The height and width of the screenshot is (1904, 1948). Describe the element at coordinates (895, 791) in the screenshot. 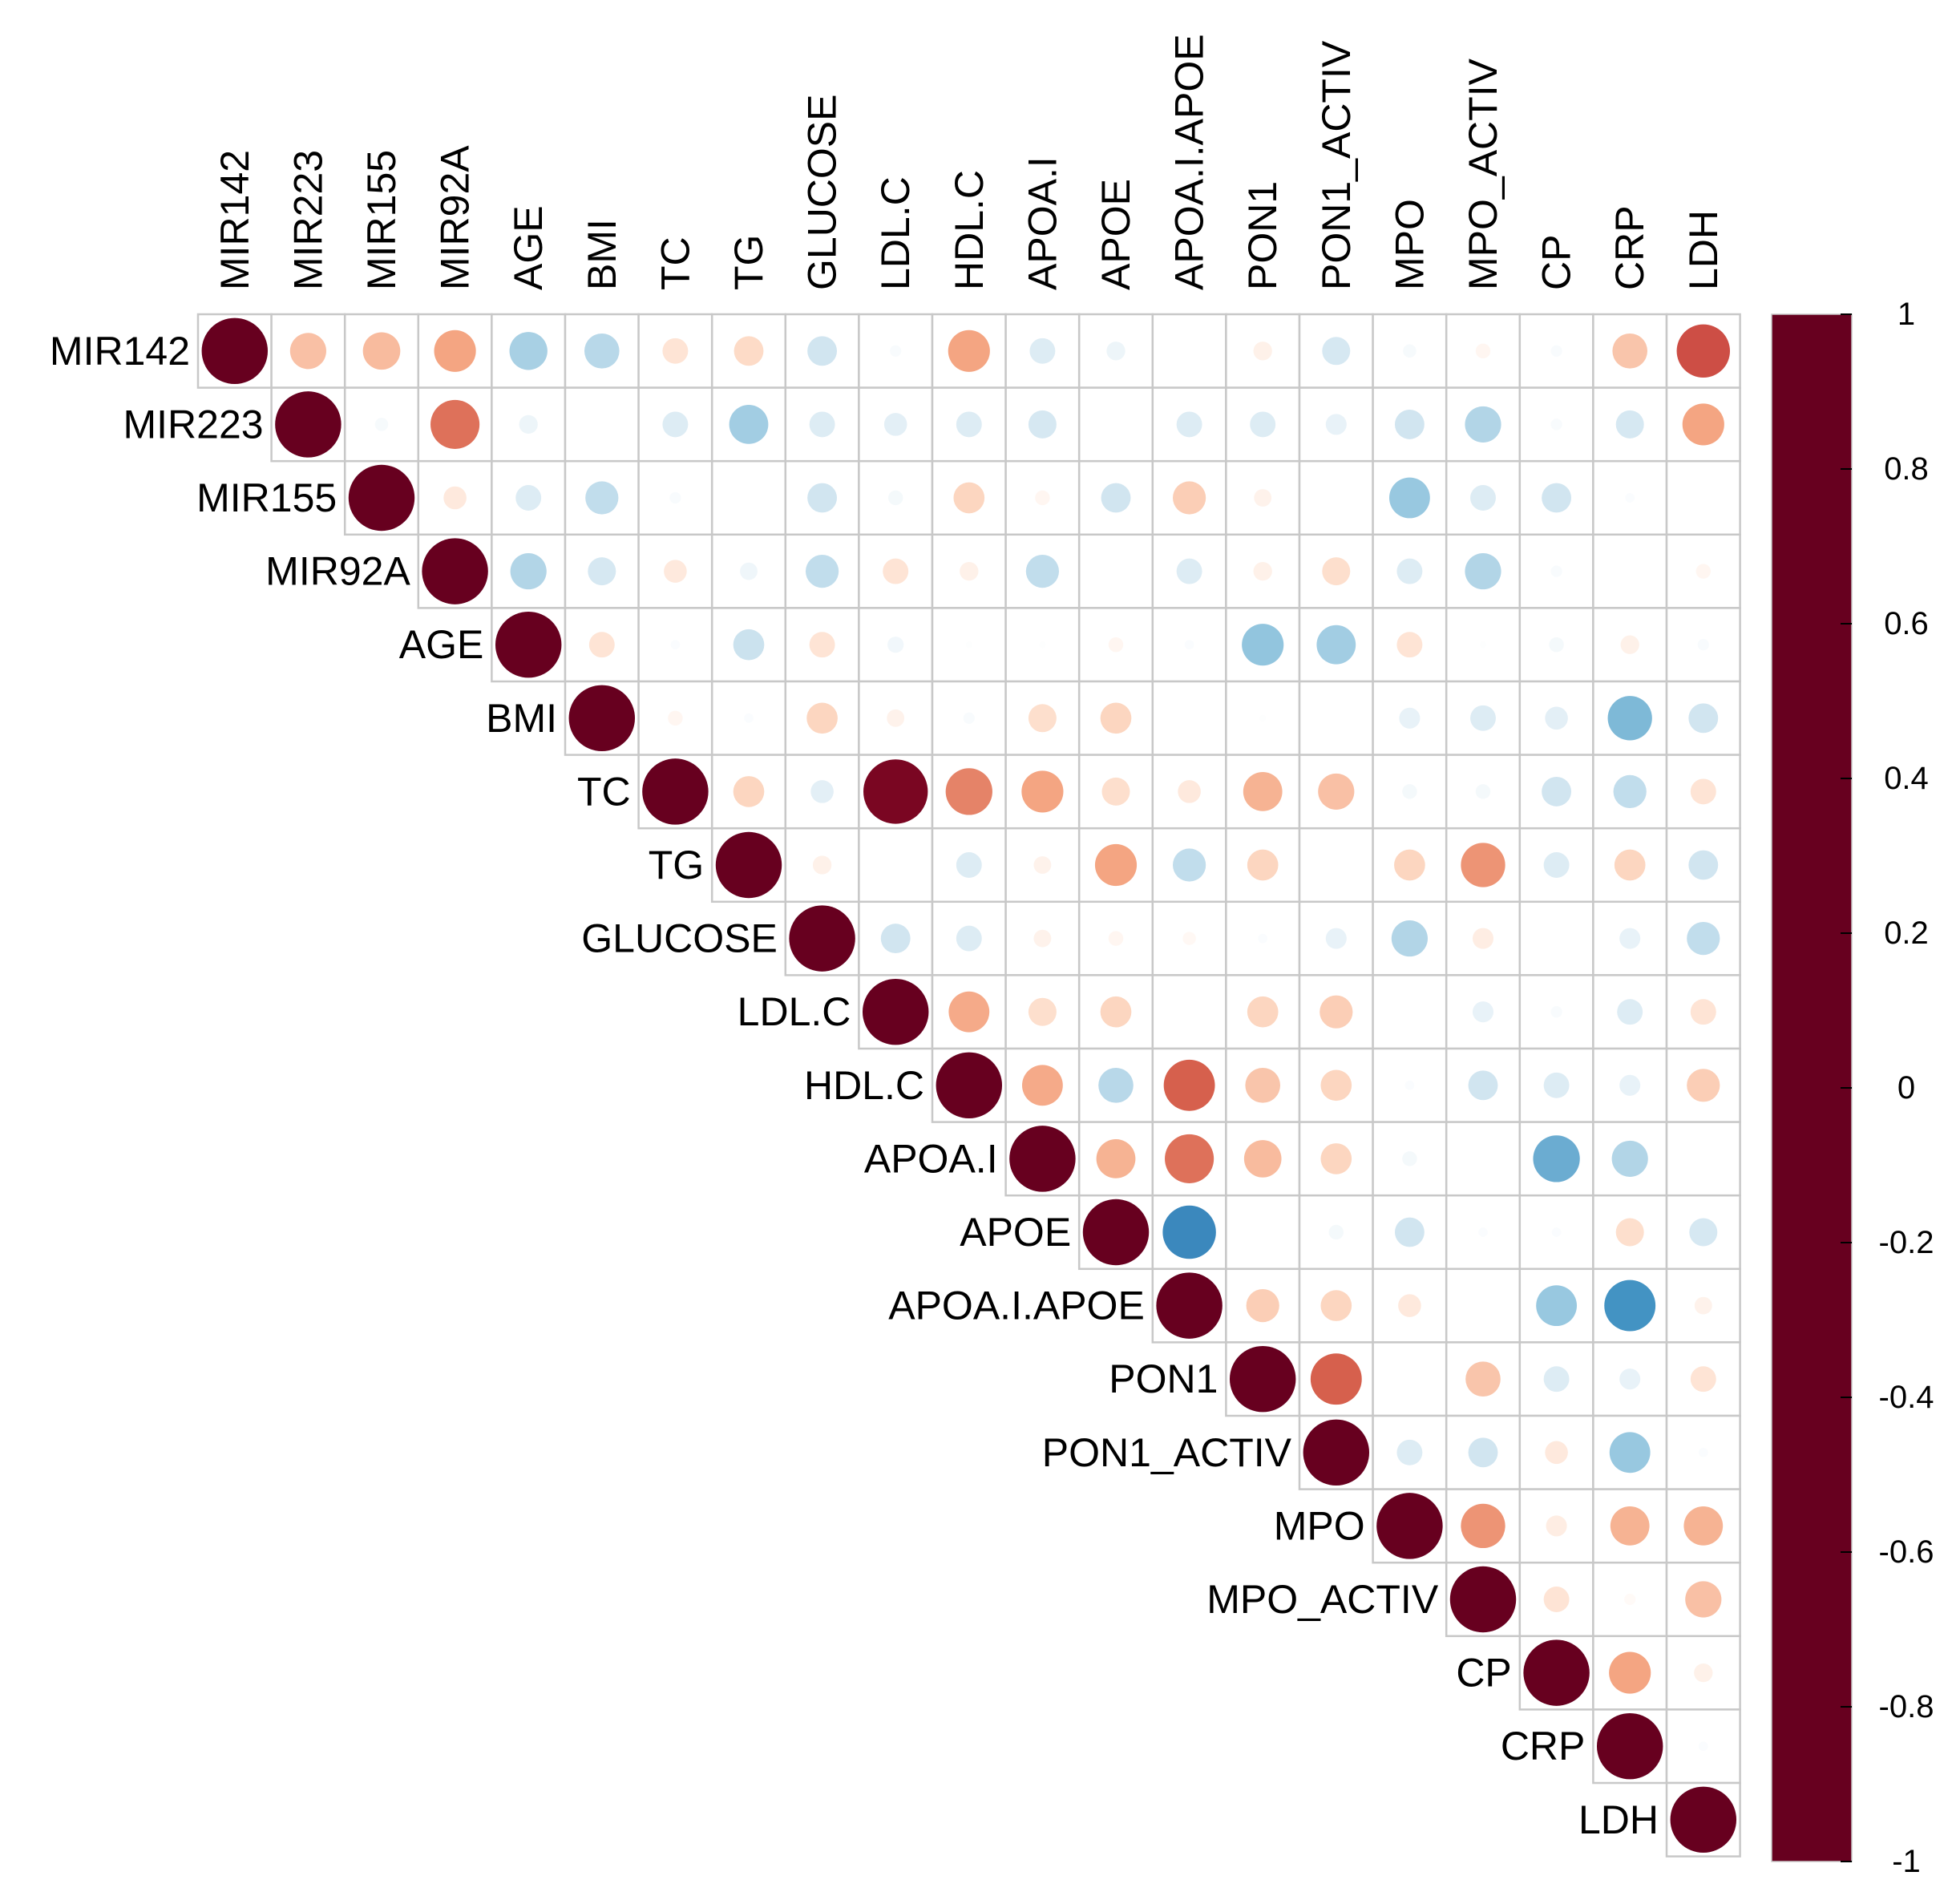

I see `corr-circle-TC-LDL.C` at that location.